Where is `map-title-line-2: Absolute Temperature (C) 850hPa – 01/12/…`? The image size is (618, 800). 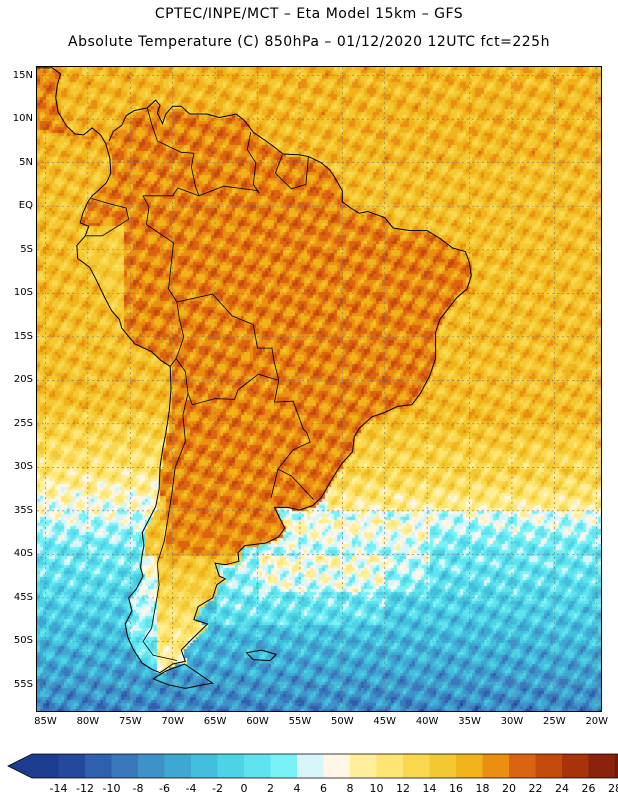
map-title-line-2: Absolute Temperature (C) 850hPa – 01/12/… is located at coordinates (309, 42).